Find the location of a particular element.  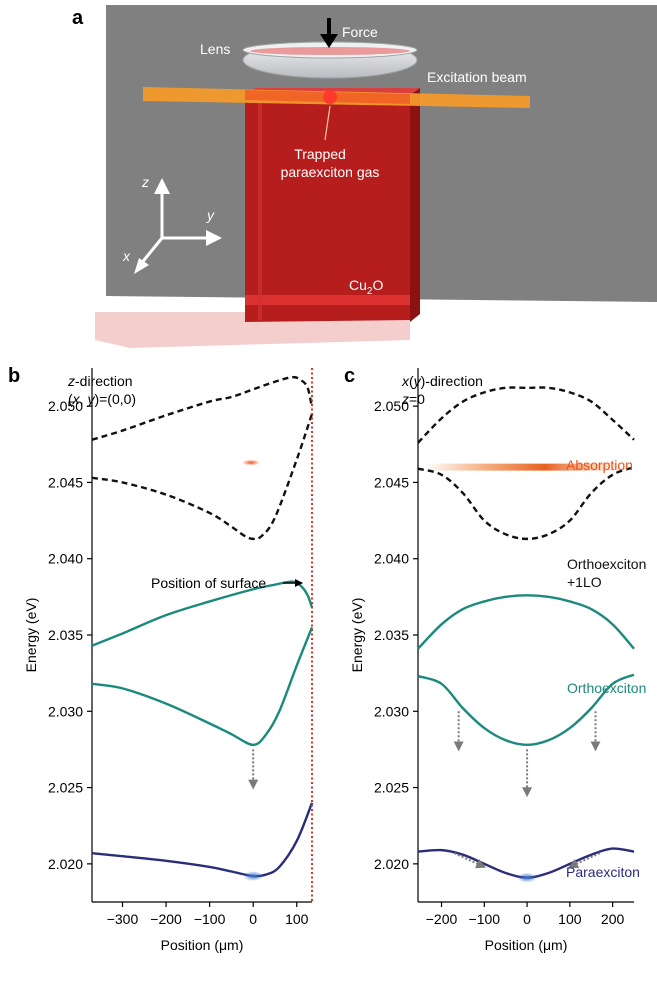

absorption-band is located at coordinates (525, 467).